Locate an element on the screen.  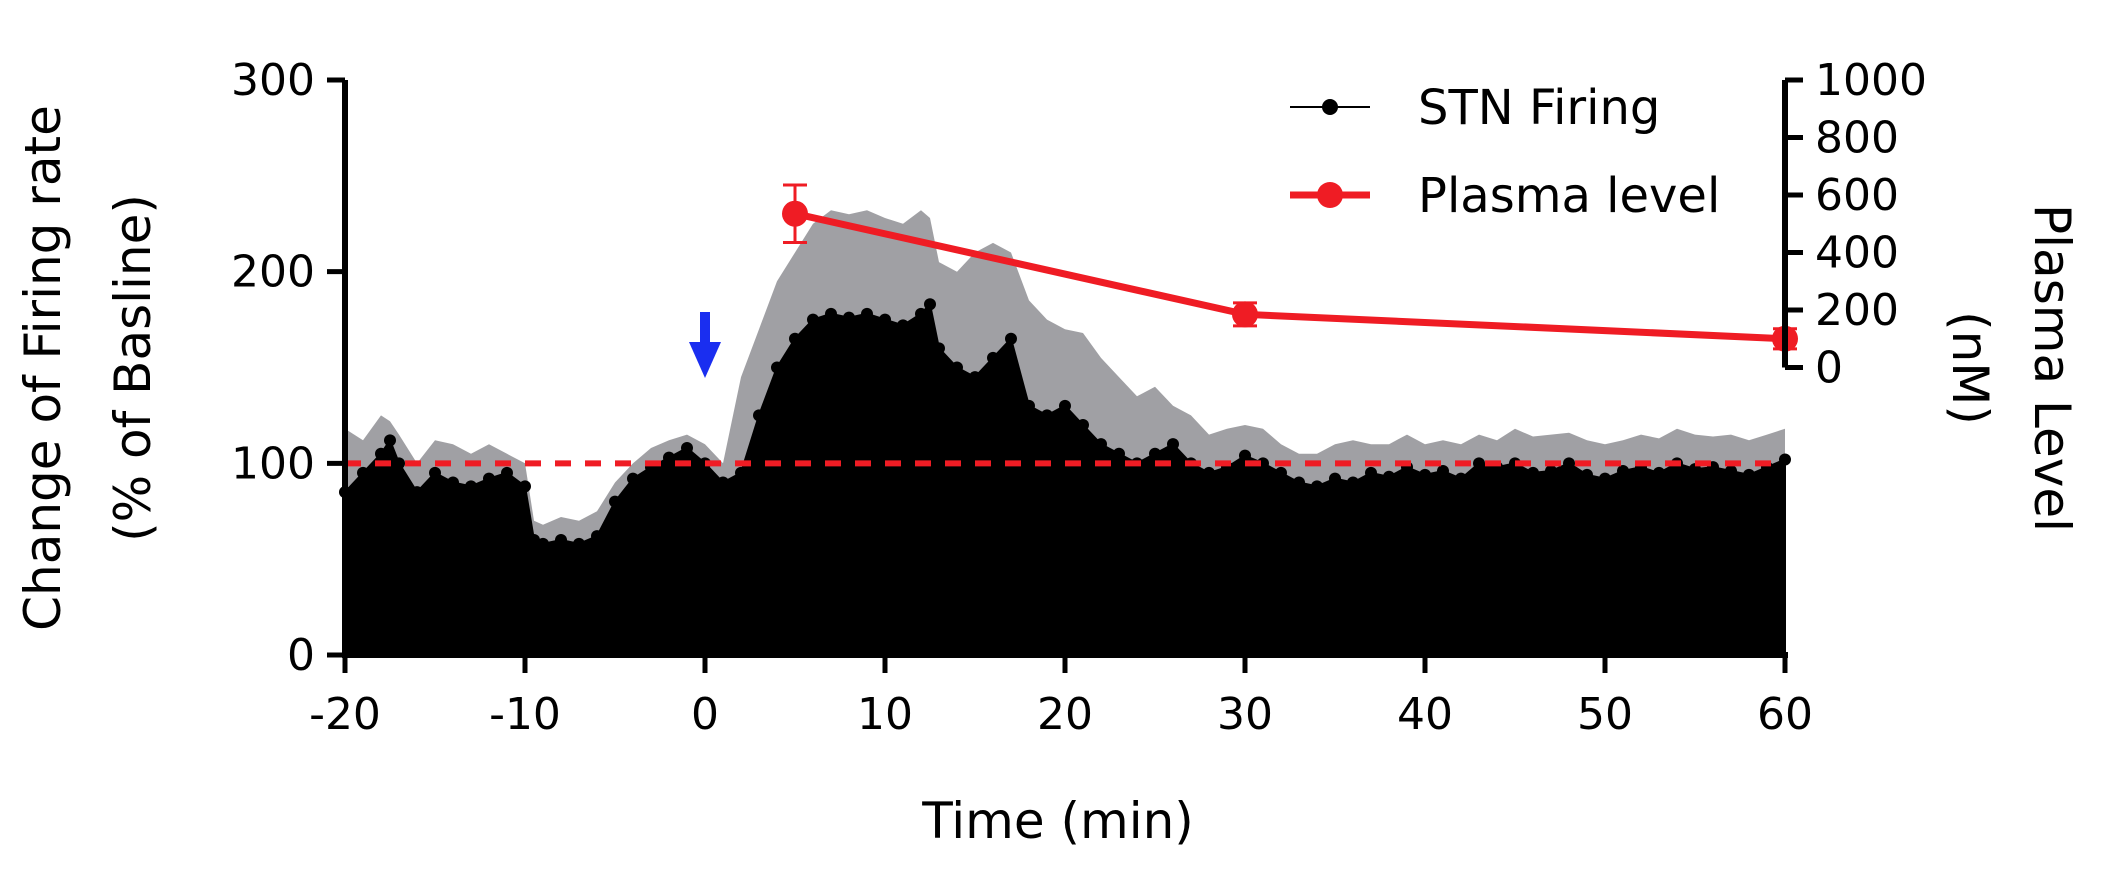
y-left-tick-label: 100 is located at coordinates (273, 463).